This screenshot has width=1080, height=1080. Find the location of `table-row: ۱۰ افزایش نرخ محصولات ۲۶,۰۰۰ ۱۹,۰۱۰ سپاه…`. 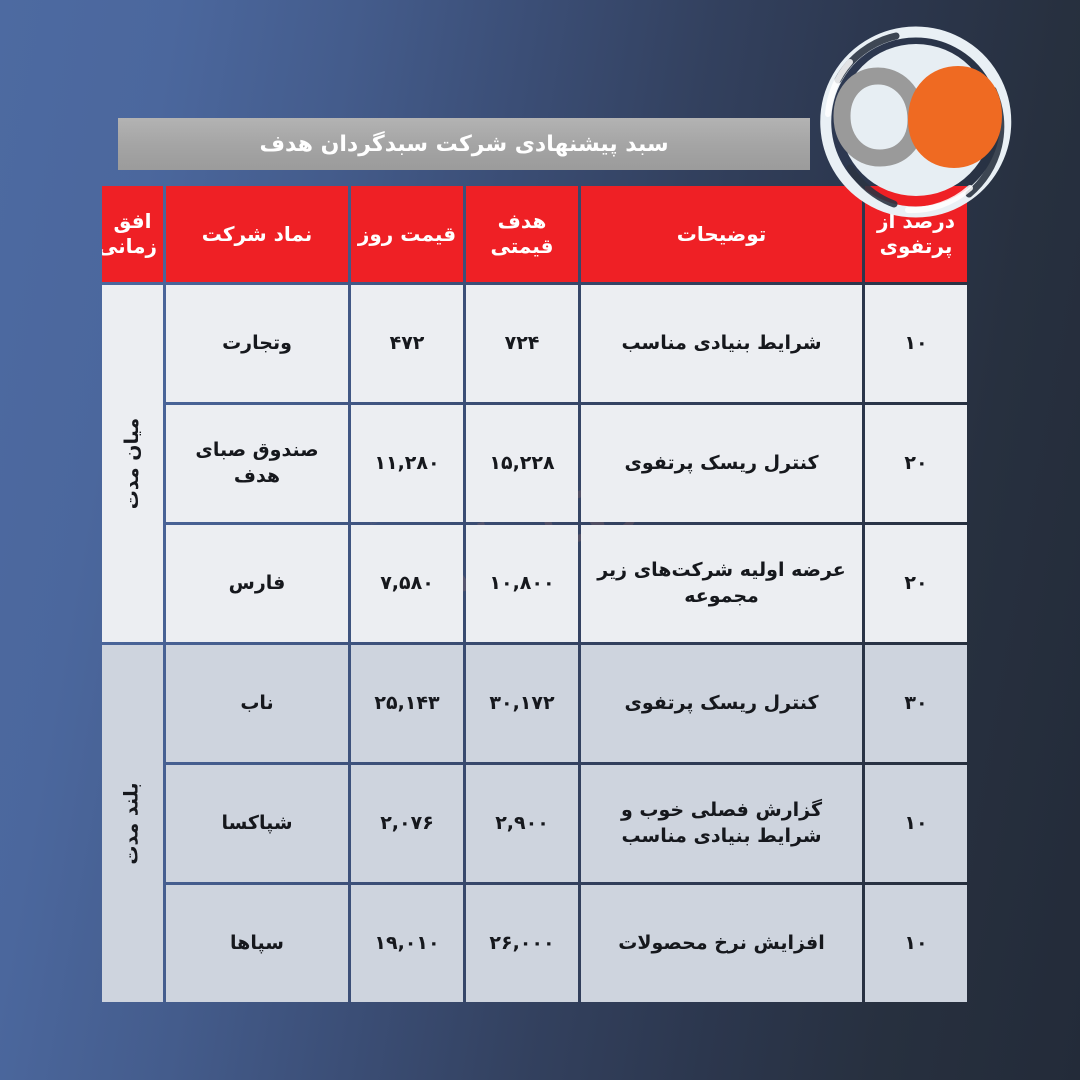

table-row: ۱۰ افزایش نرخ محصولات ۲۶,۰۰۰ ۱۹,۰۱۰ سپاه… is located at coordinates (534, 943).